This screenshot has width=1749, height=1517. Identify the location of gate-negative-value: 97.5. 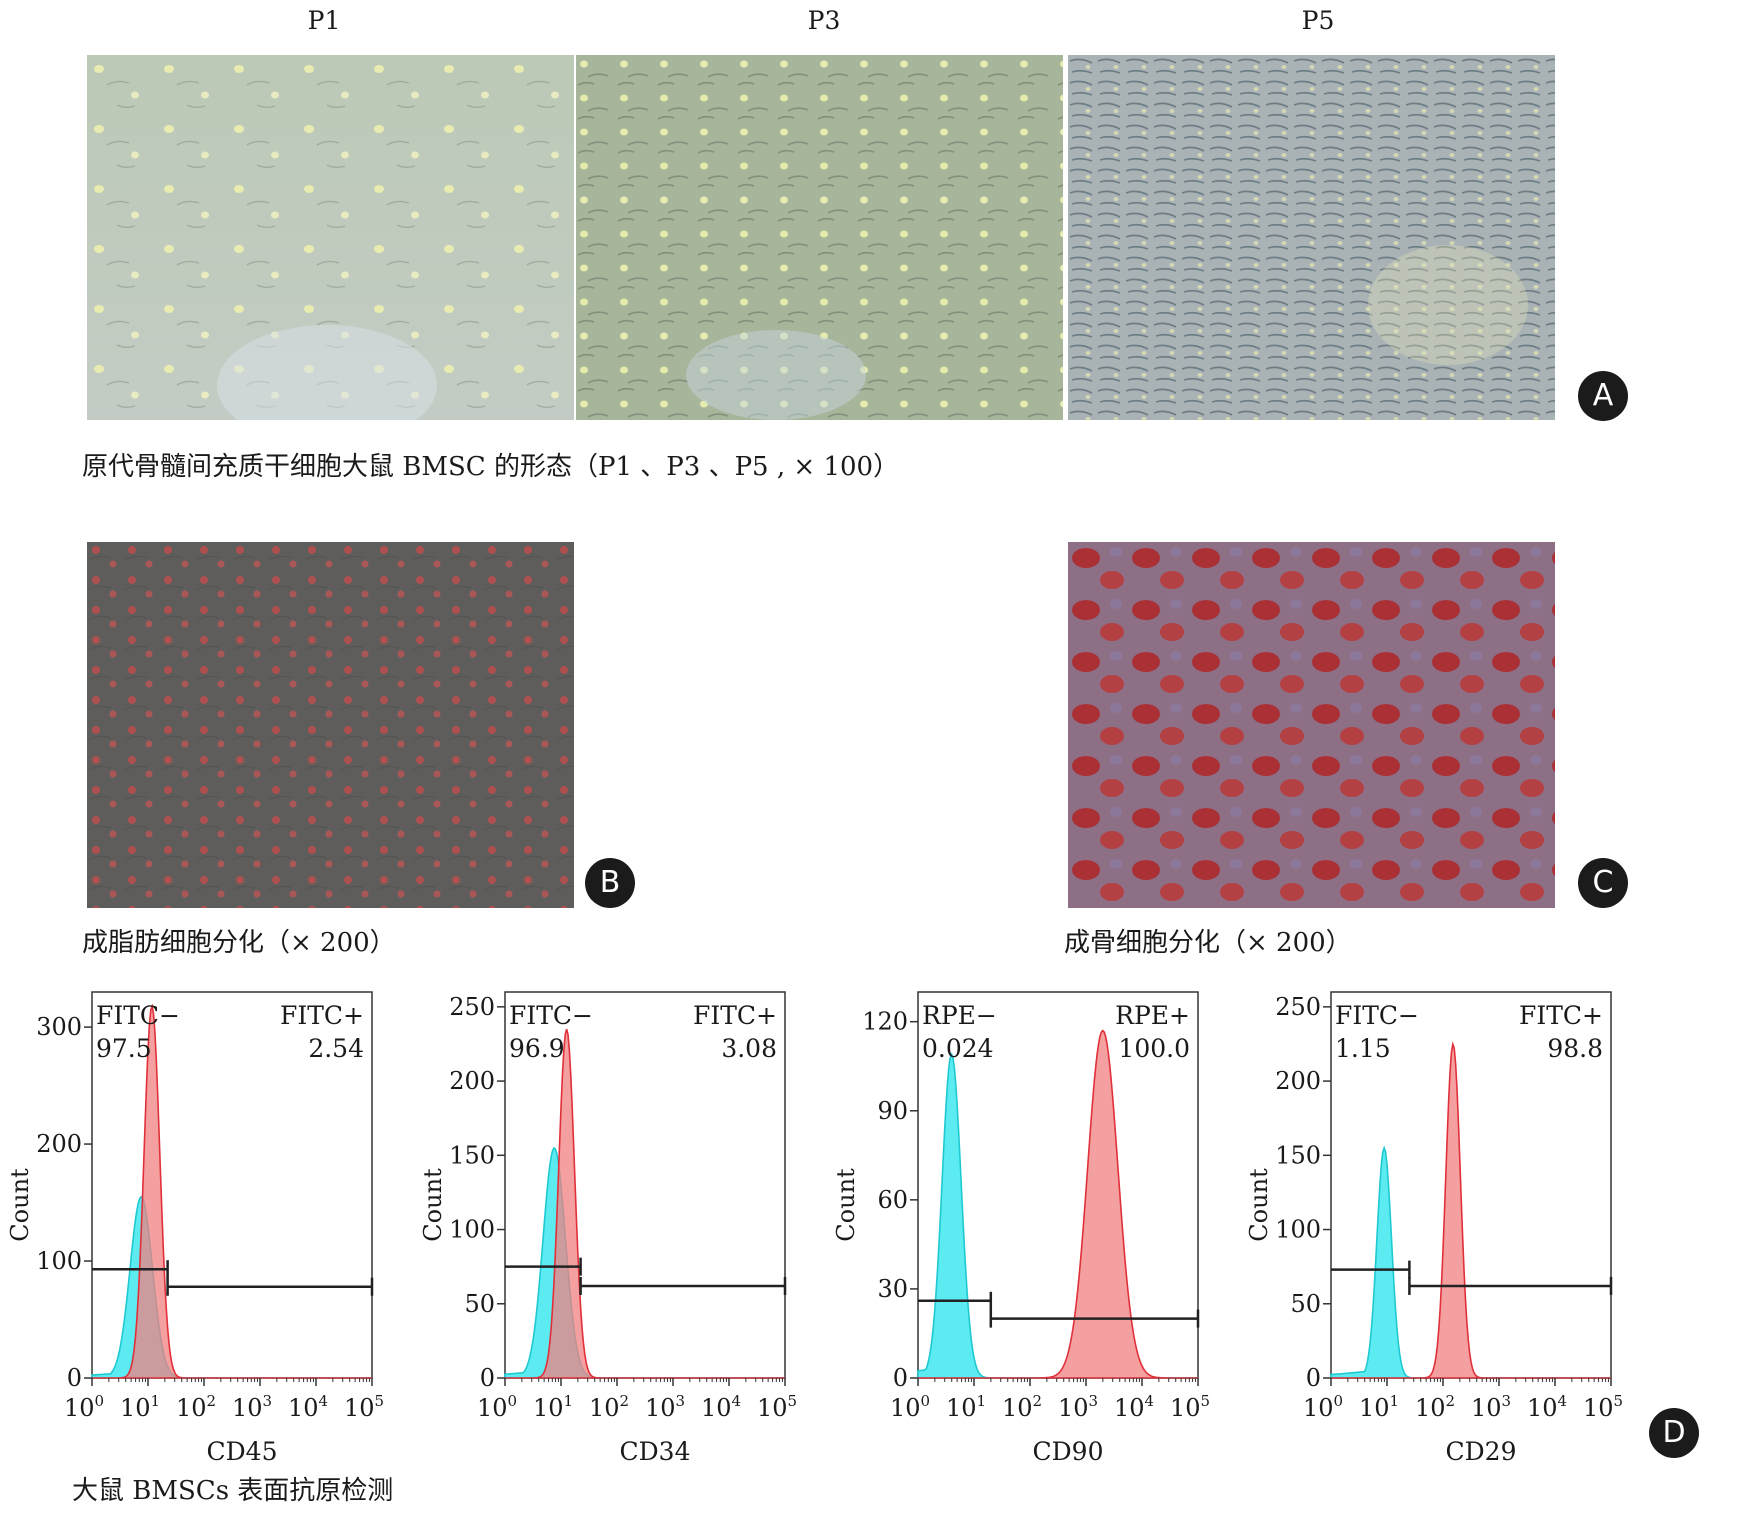
(124, 1048).